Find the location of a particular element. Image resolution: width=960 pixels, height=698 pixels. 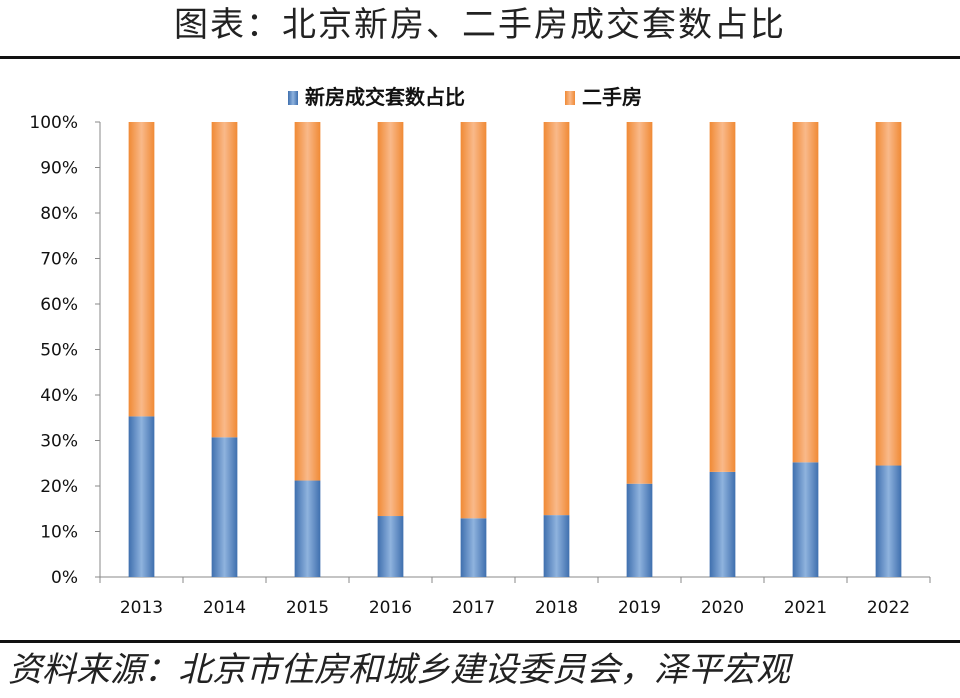

page-title: 图表：北京新房、二手房成交套数占比 is located at coordinates (480, 25).